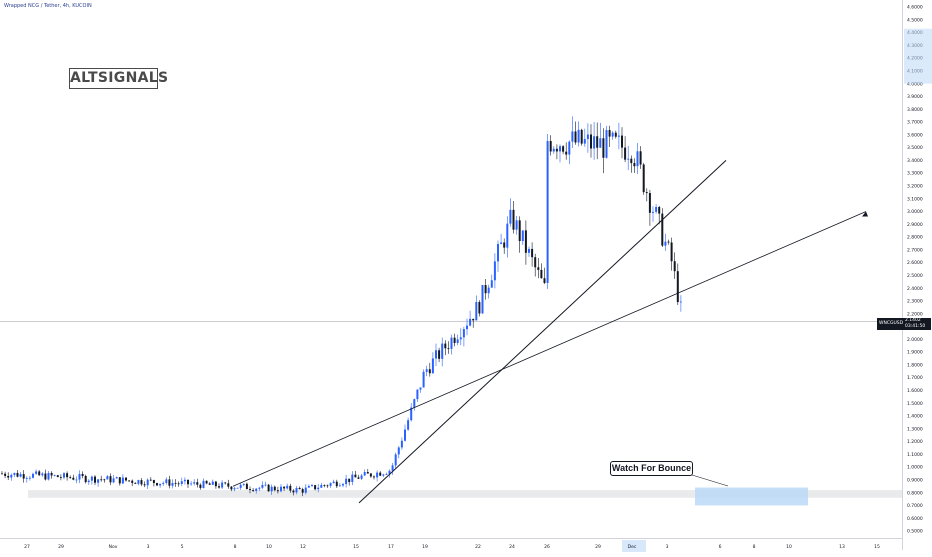 The image size is (932, 557). Describe the element at coordinates (915, 519) in the screenshot. I see `price-tick-label: 0.6000` at that location.